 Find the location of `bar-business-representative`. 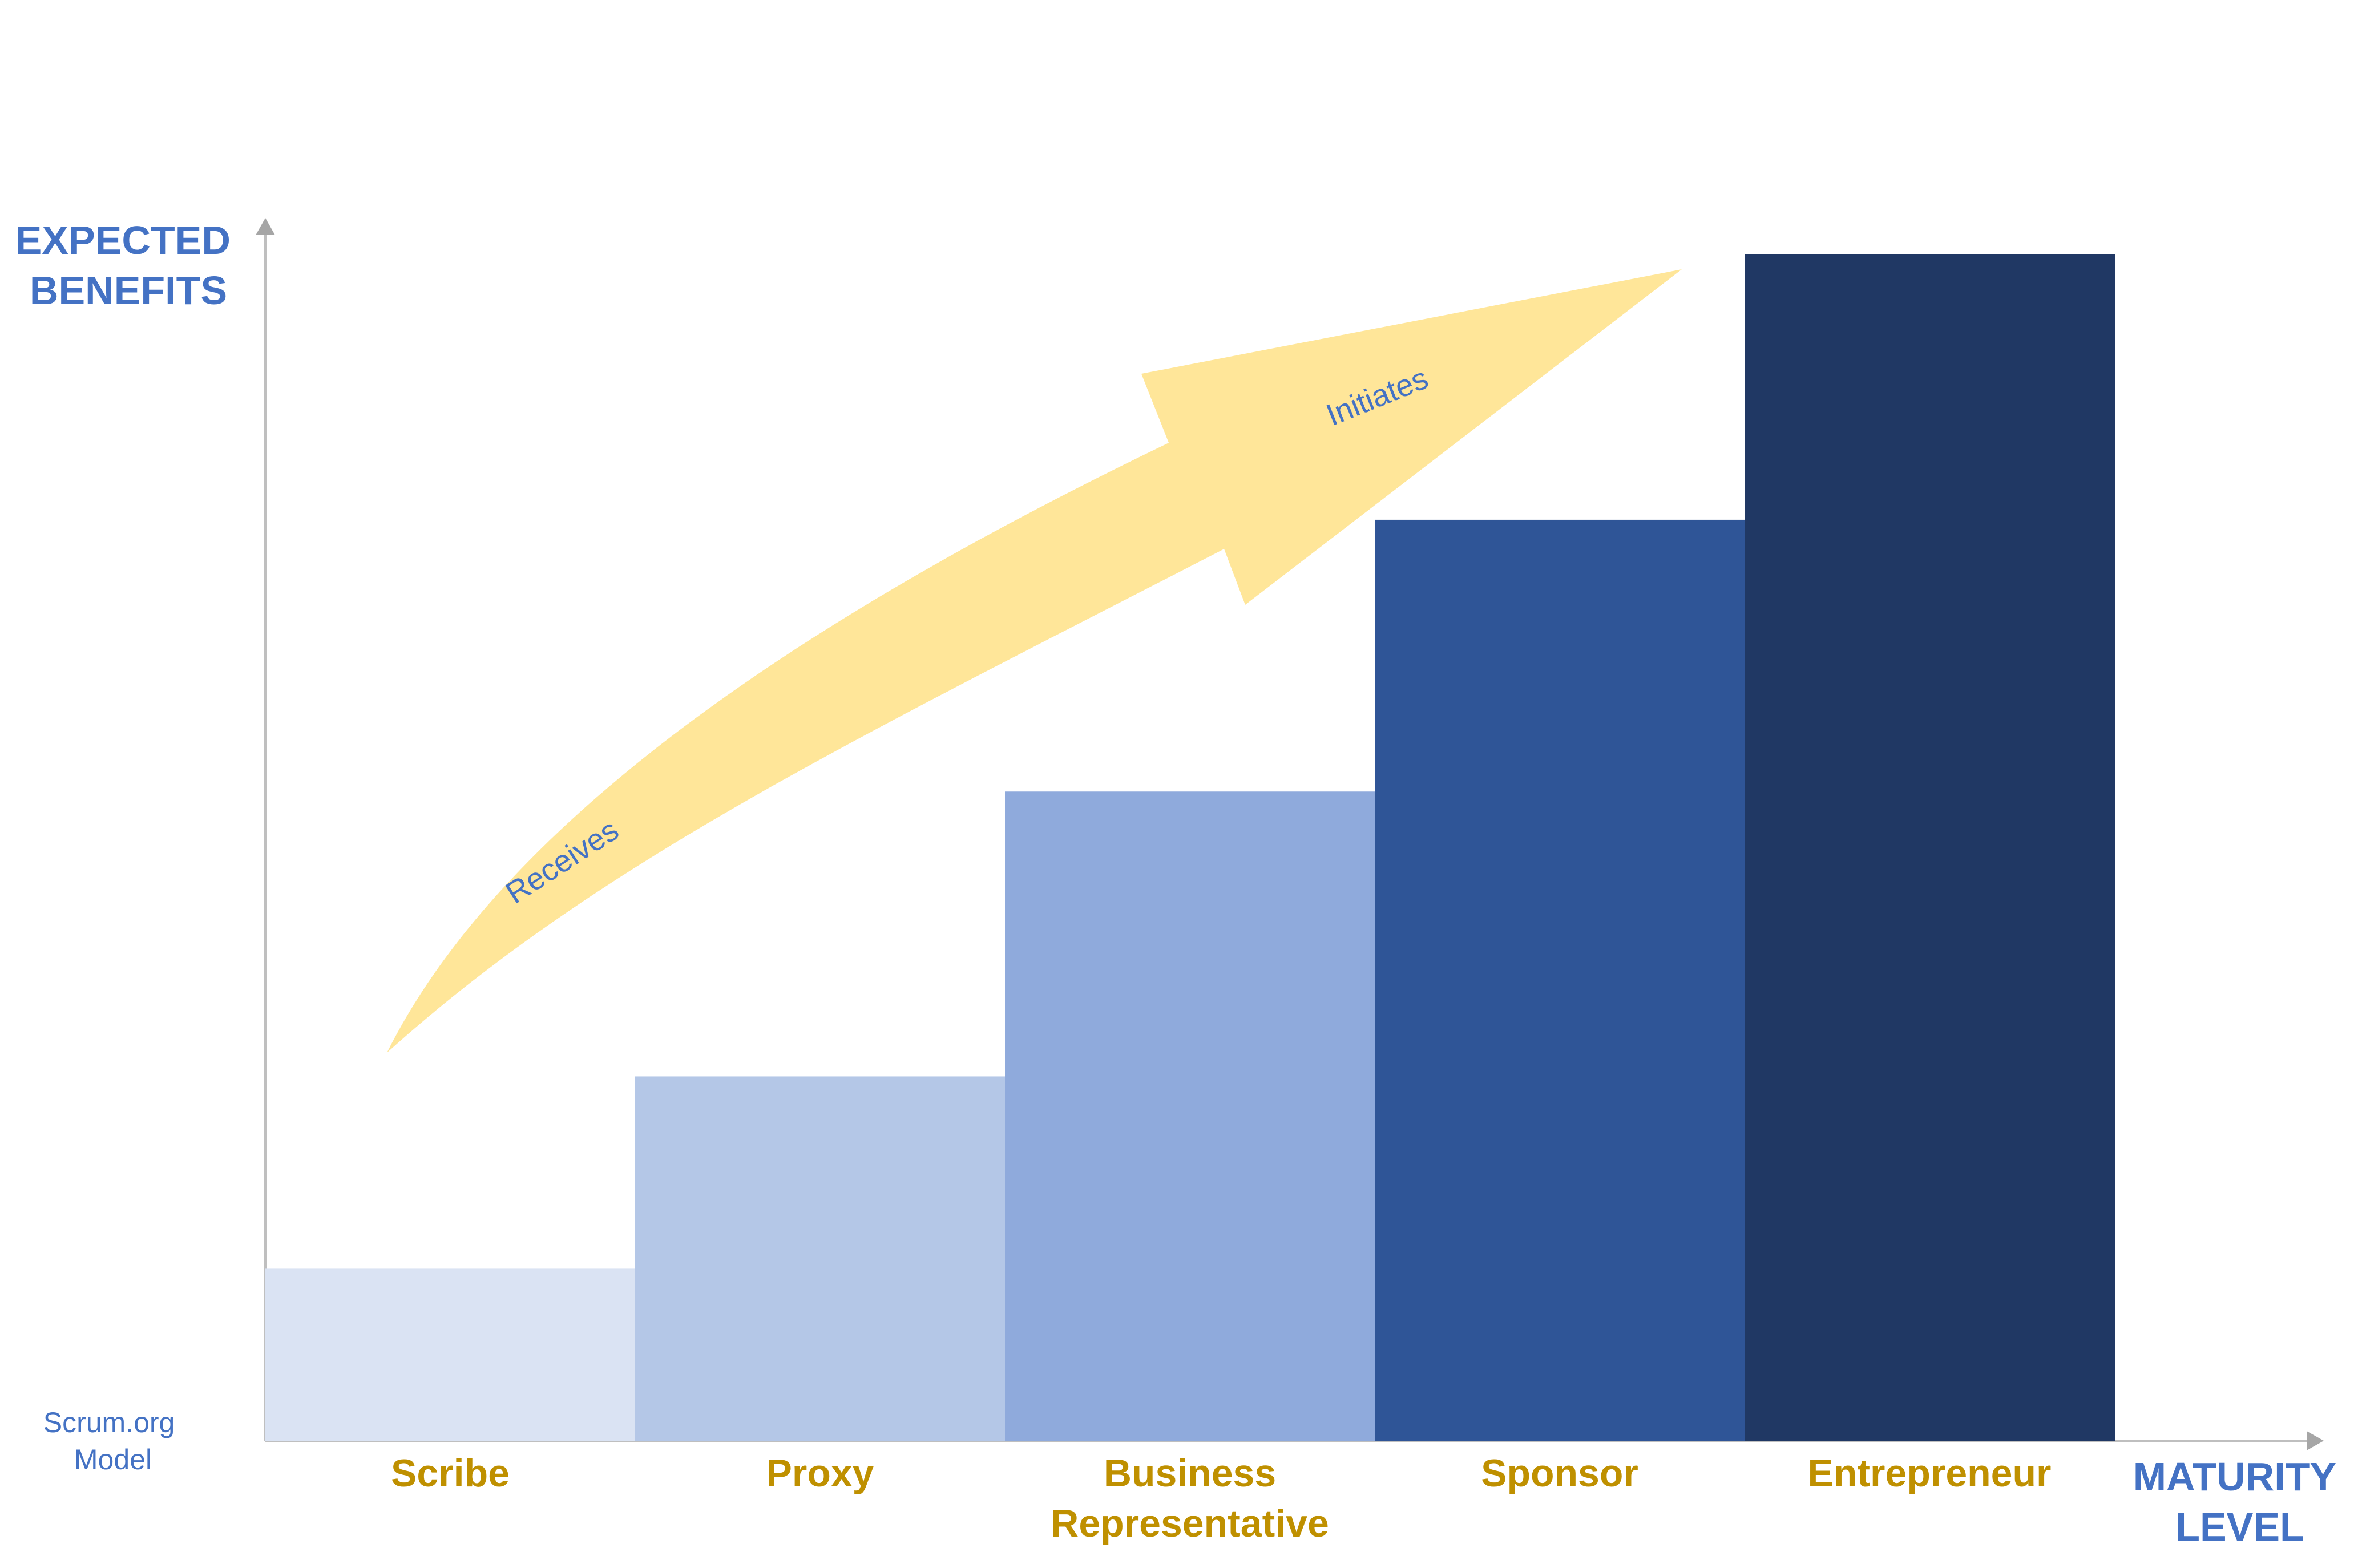

bar-business-representative is located at coordinates (1190, 1116).